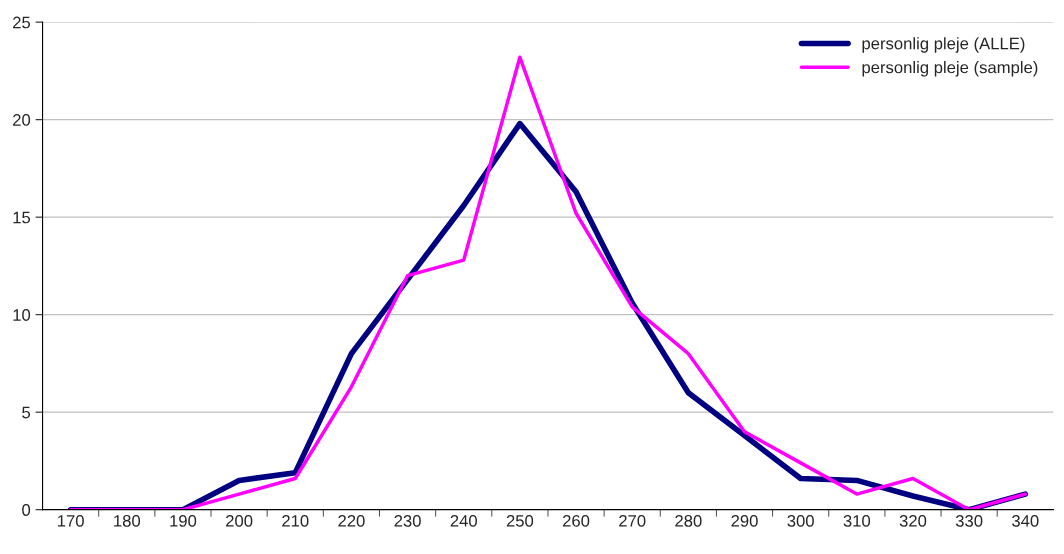  Describe the element at coordinates (576, 520) in the screenshot. I see `x-tick-label: 260` at that location.